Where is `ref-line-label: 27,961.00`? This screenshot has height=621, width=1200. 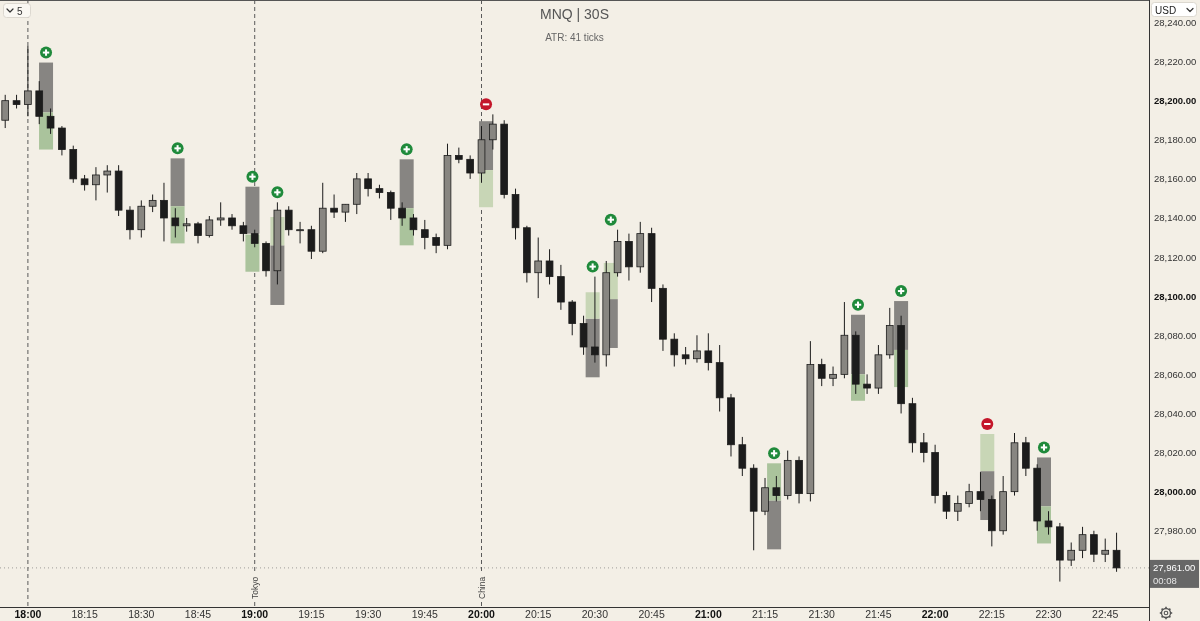 ref-line-label: 27,961.00 is located at coordinates (1174, 568).